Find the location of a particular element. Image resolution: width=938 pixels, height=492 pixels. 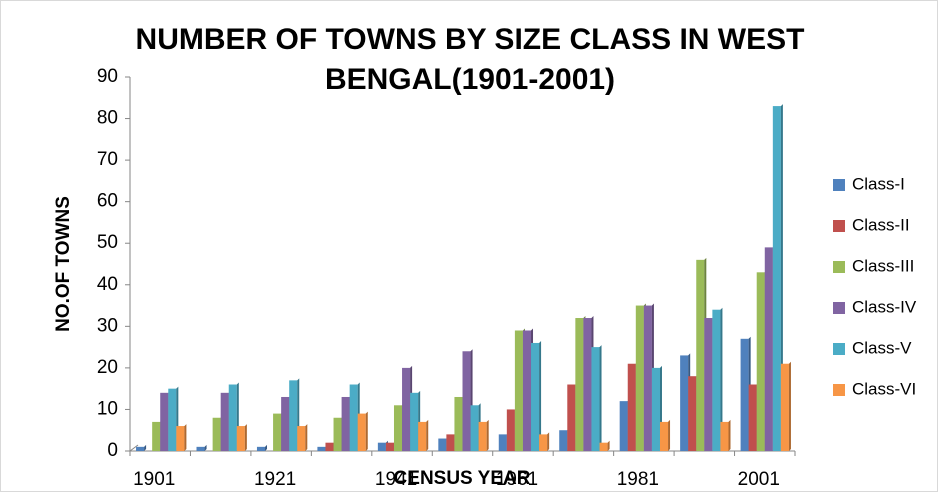

x-axis-label: CENSUS YEAR is located at coordinates (462, 478).